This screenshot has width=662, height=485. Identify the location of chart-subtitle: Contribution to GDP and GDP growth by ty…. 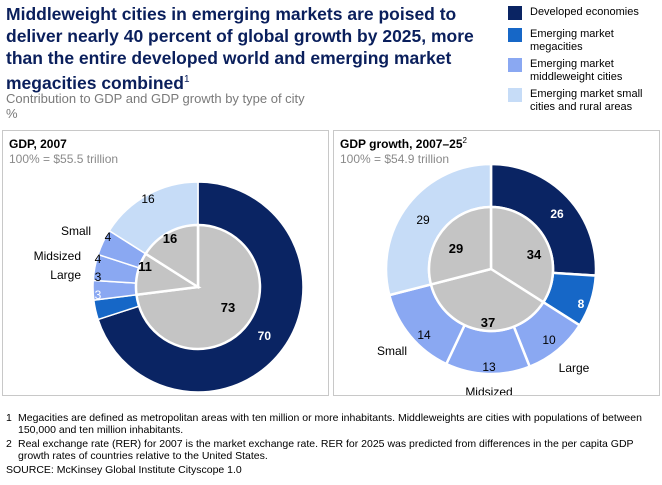
(155, 106).